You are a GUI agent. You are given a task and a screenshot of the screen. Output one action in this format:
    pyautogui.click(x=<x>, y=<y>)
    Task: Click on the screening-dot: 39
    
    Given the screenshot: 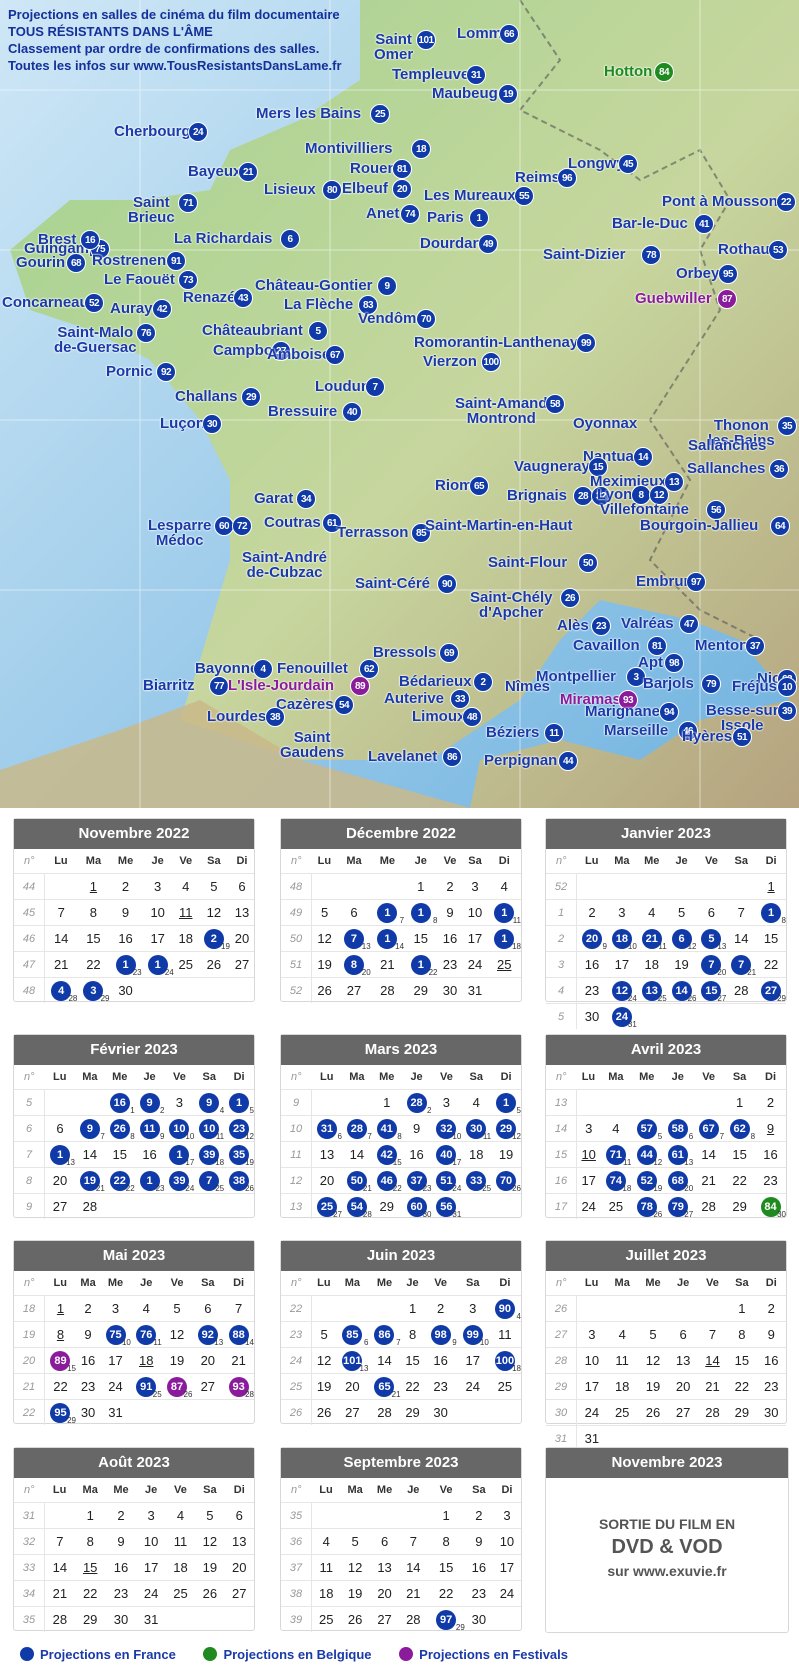 What is the action you would take?
    pyautogui.click(x=209, y=1154)
    